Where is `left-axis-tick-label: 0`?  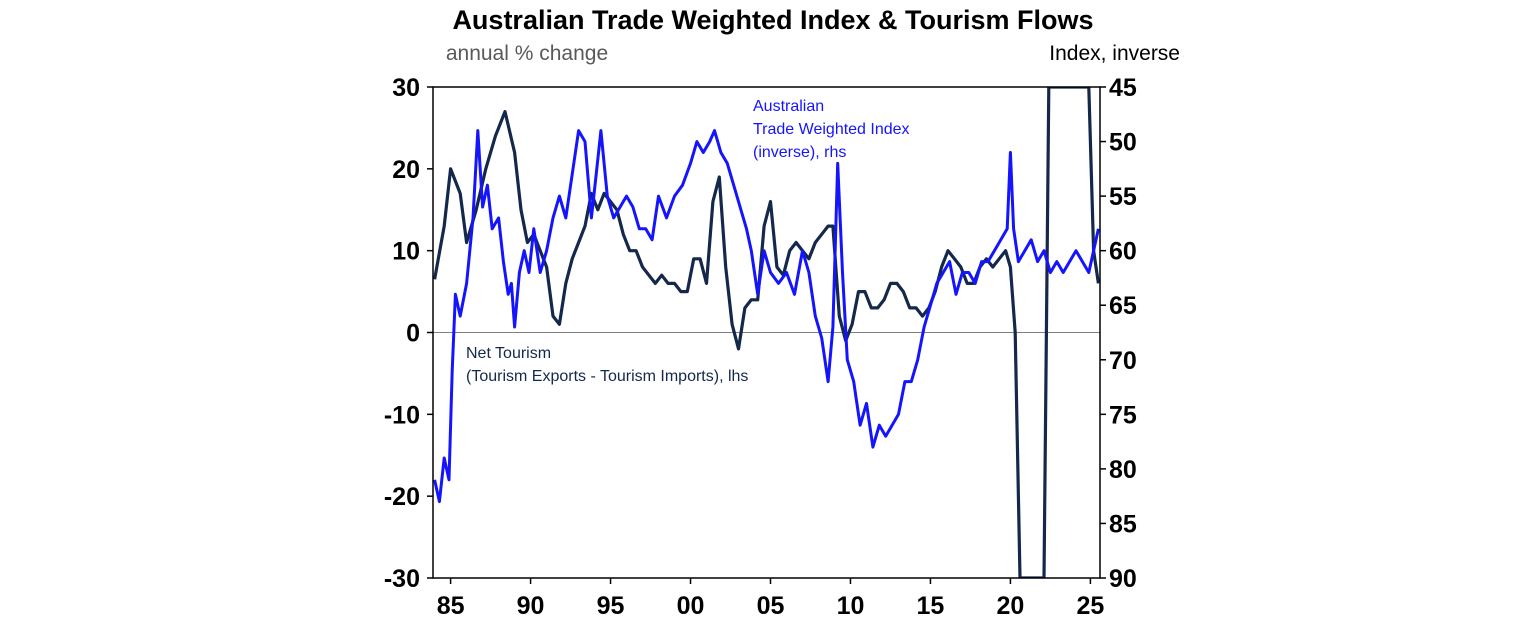
left-axis-tick-label: 0 is located at coordinates (413, 334).